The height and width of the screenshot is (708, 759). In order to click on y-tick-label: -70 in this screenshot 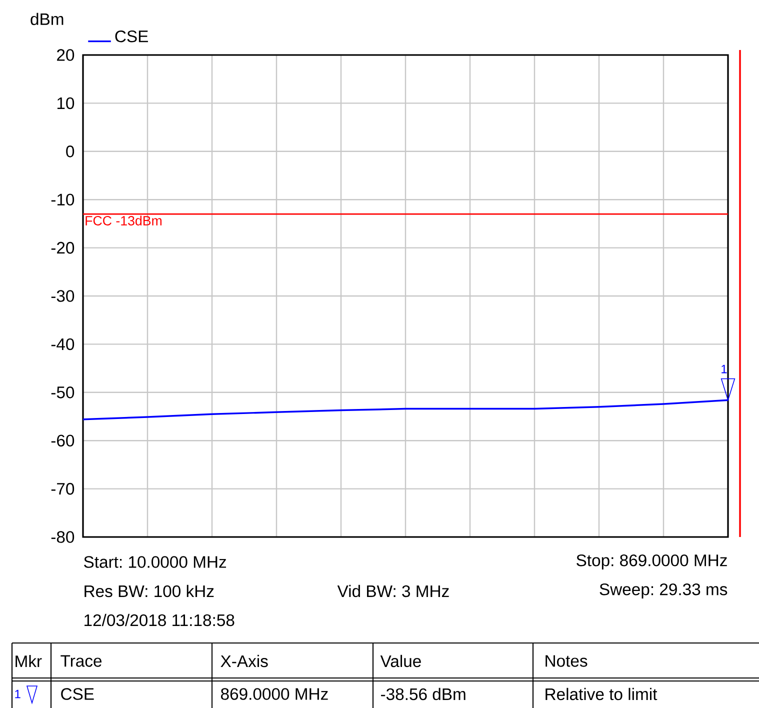, I will do `click(62, 488)`.